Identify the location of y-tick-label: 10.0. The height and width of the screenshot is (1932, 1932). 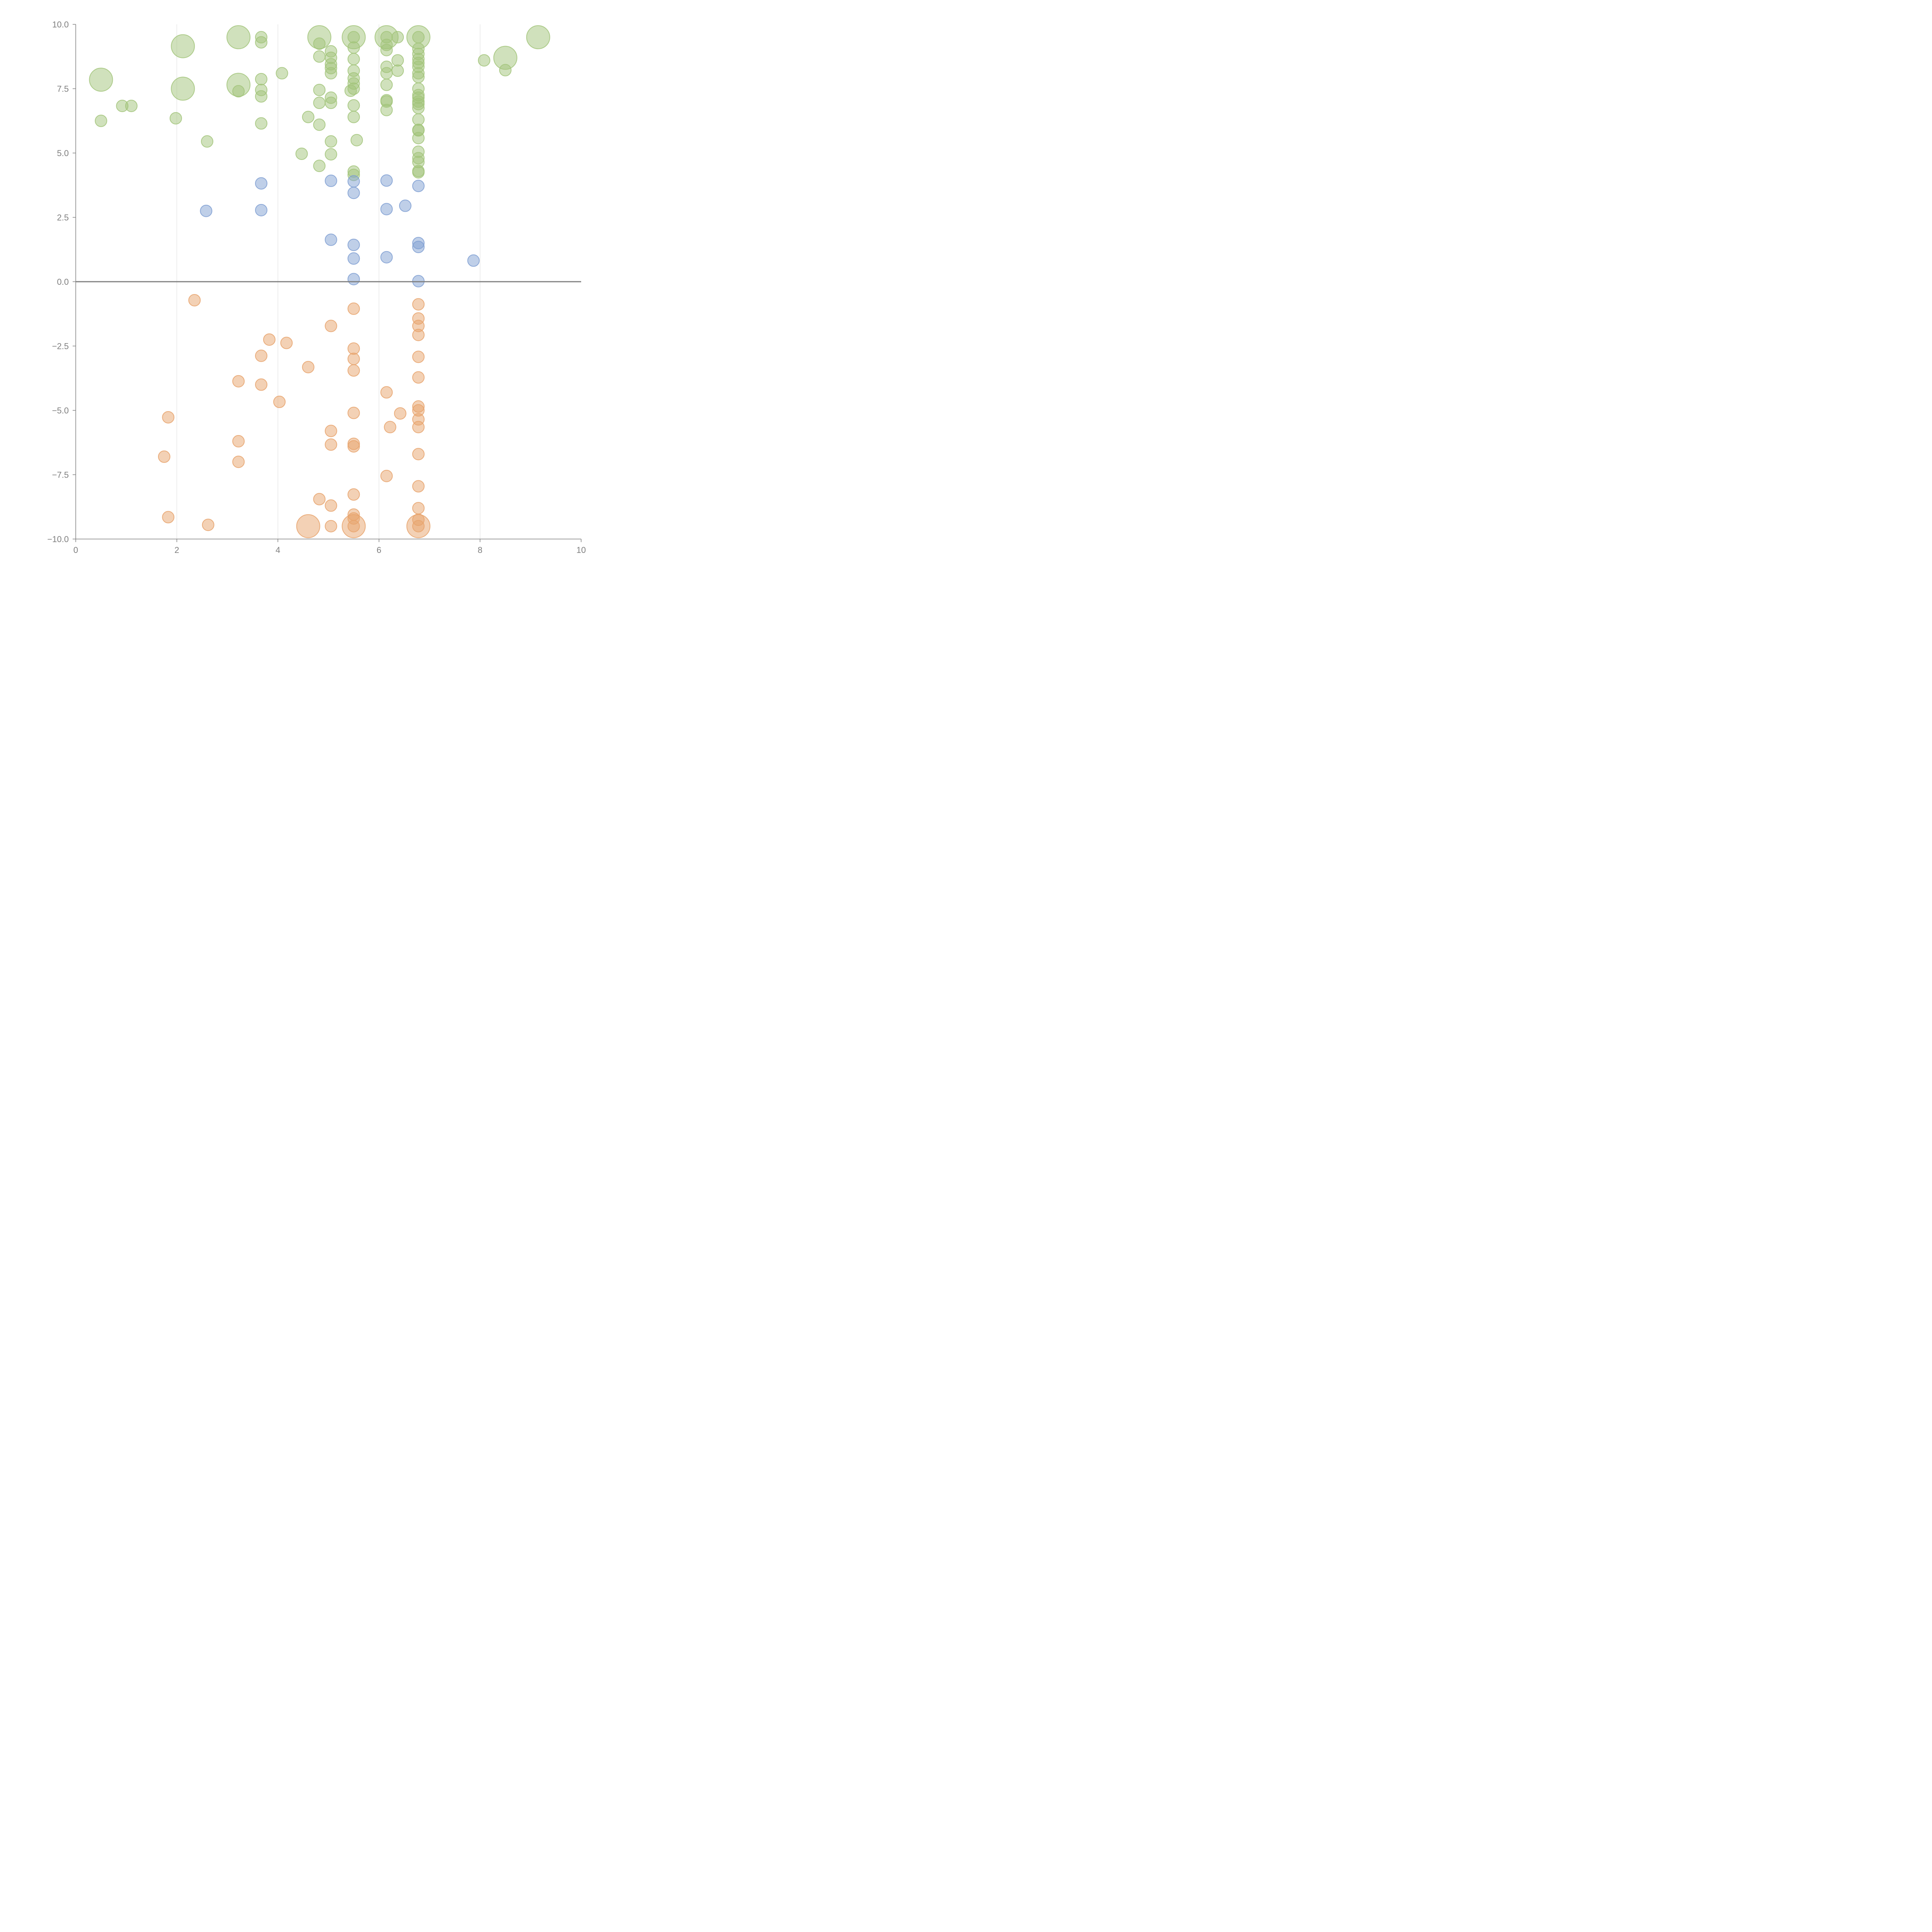
(61, 25).